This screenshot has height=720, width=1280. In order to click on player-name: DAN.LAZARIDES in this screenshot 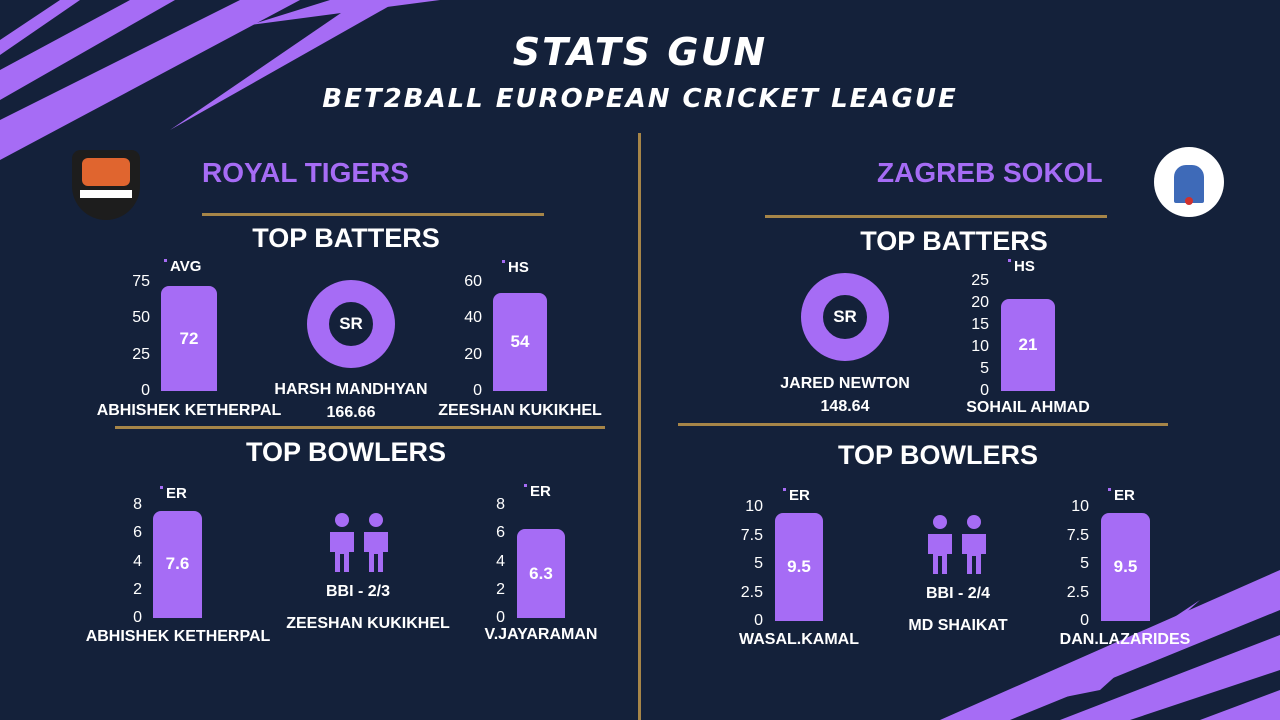, I will do `click(1125, 639)`.